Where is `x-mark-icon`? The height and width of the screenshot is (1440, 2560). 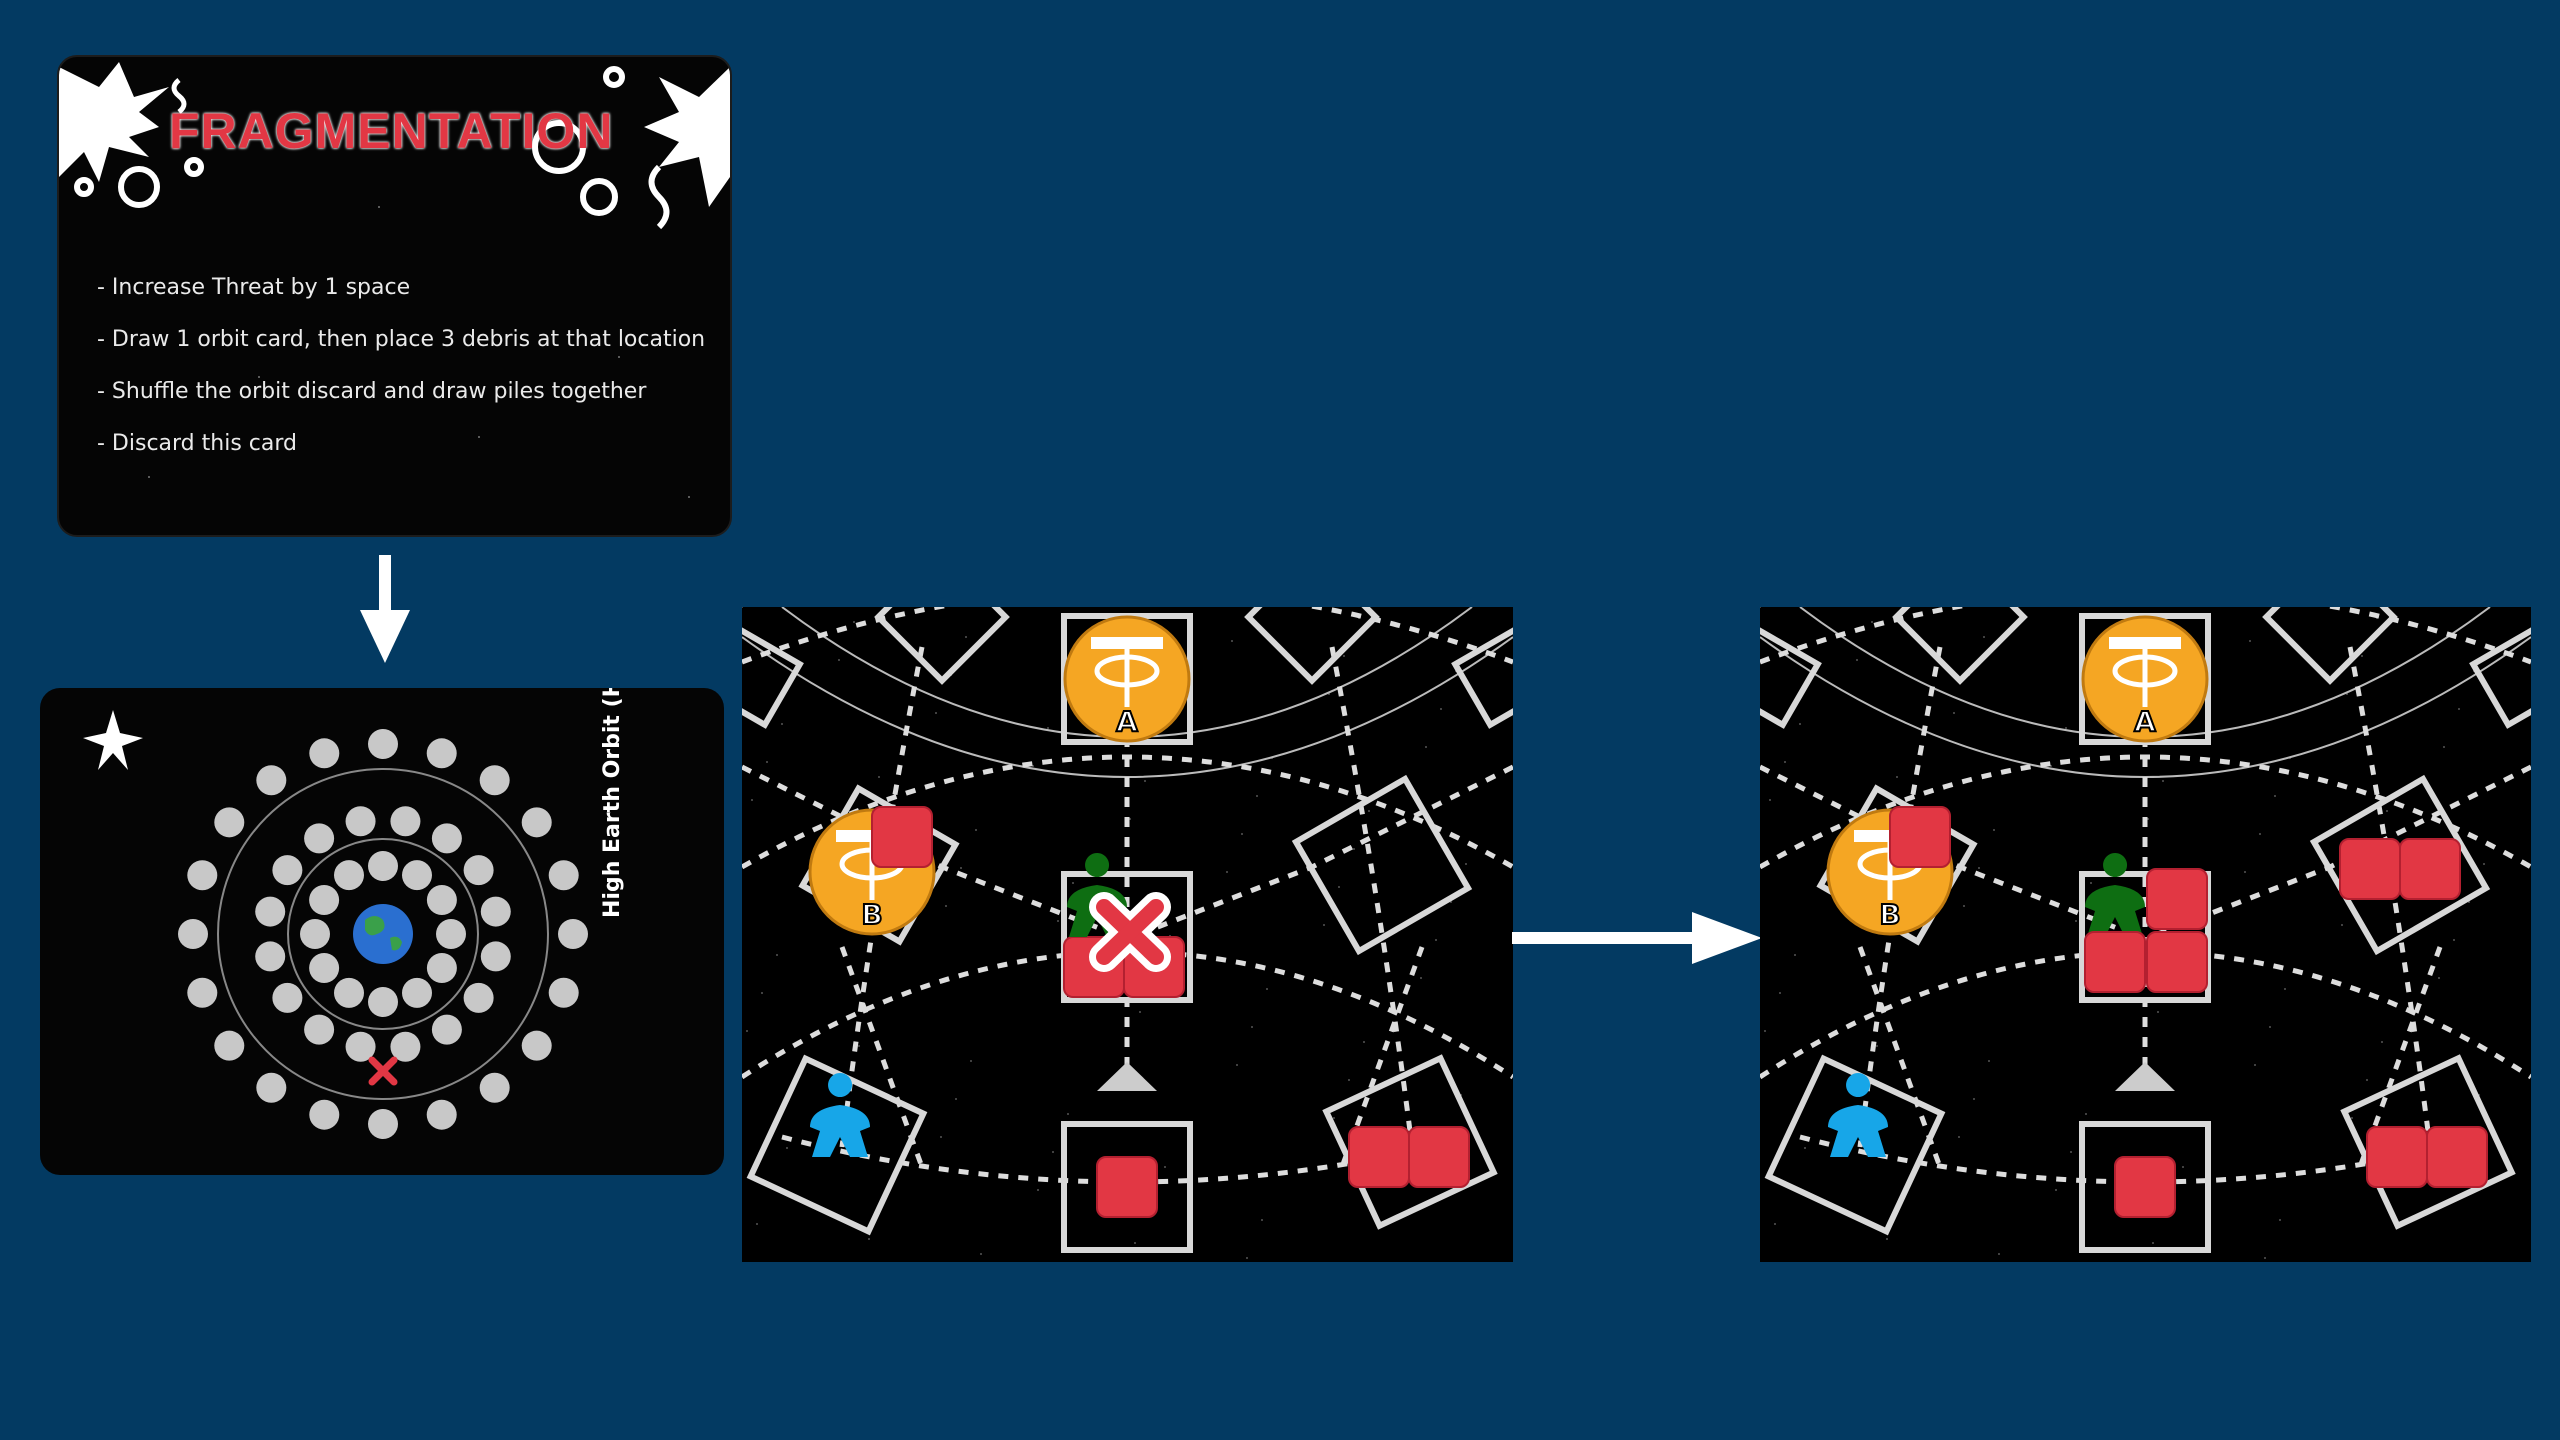
x-mark-icon is located at coordinates (383, 1071).